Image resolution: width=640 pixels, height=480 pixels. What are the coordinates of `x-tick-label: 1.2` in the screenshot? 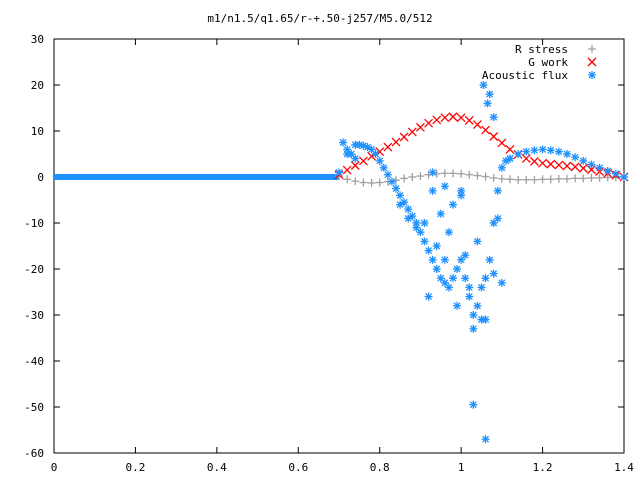 It's located at (543, 467).